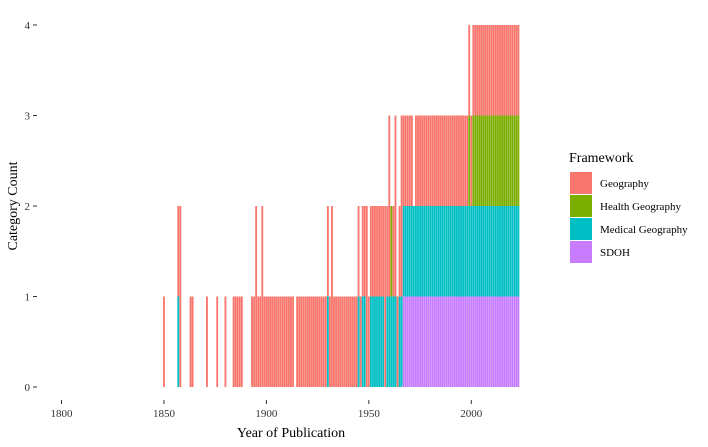 This screenshot has width=708, height=447. I want to click on y-axis-title: Category Count, so click(13, 205).